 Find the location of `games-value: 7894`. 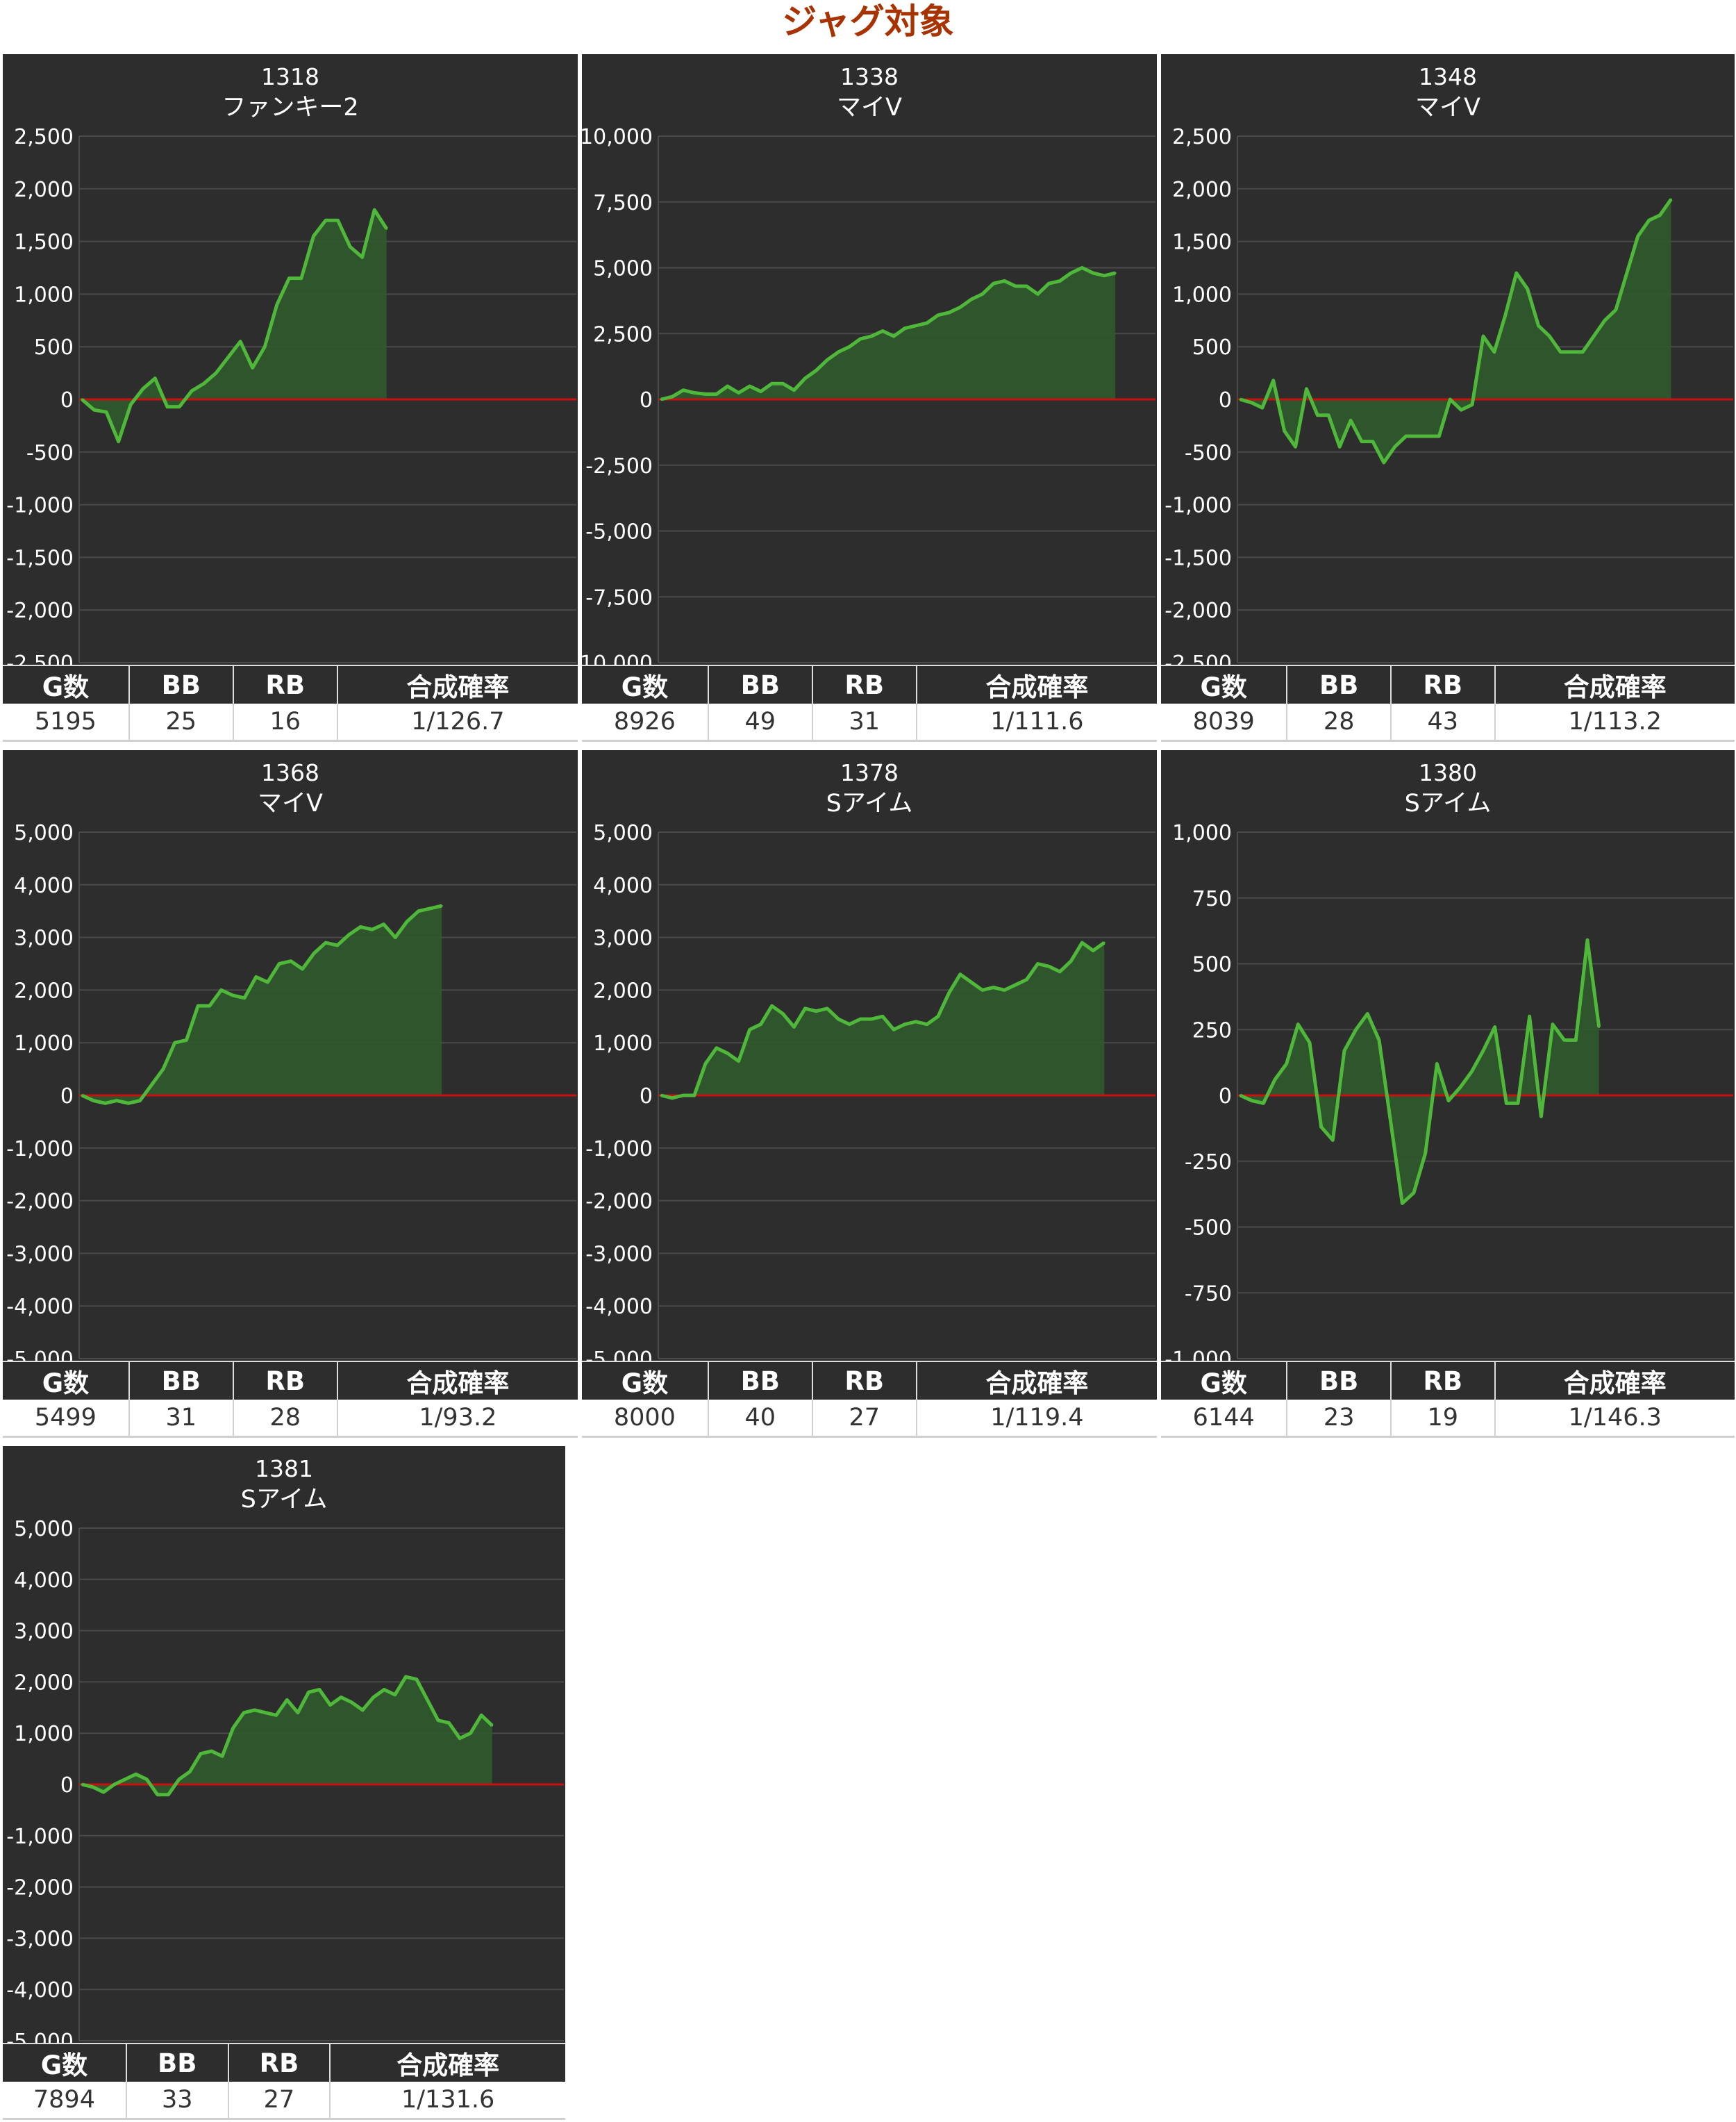

games-value: 7894 is located at coordinates (65, 2101).